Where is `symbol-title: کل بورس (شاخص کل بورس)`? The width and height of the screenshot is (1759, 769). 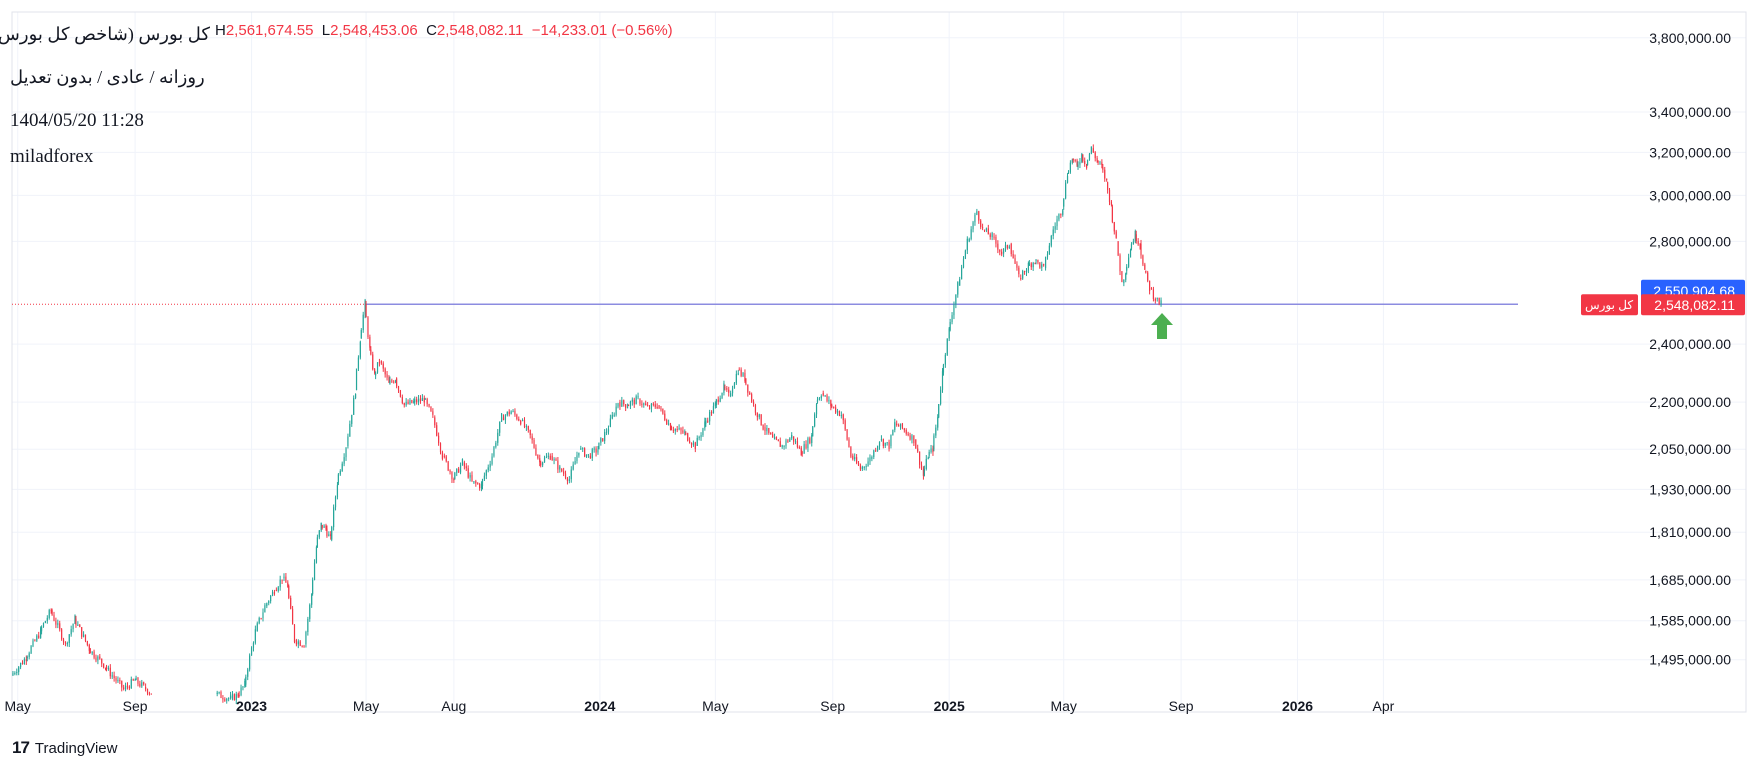 symbol-title: کل بورس (شاخص کل بورس) is located at coordinates (110, 34).